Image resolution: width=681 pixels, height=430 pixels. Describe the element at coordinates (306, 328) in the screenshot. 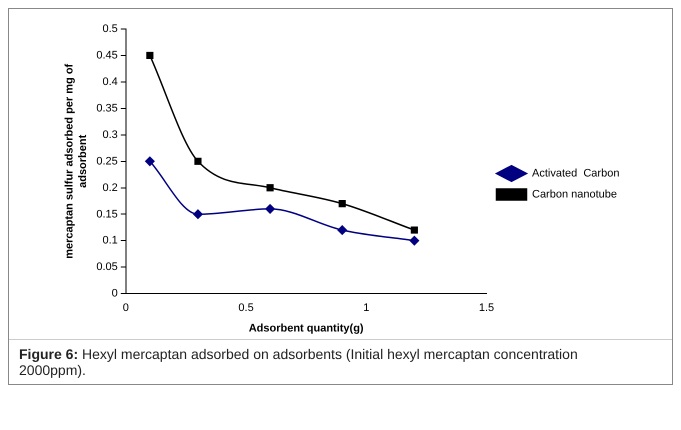

I see `x-axis-title: Adsorbent quantity(g)` at that location.